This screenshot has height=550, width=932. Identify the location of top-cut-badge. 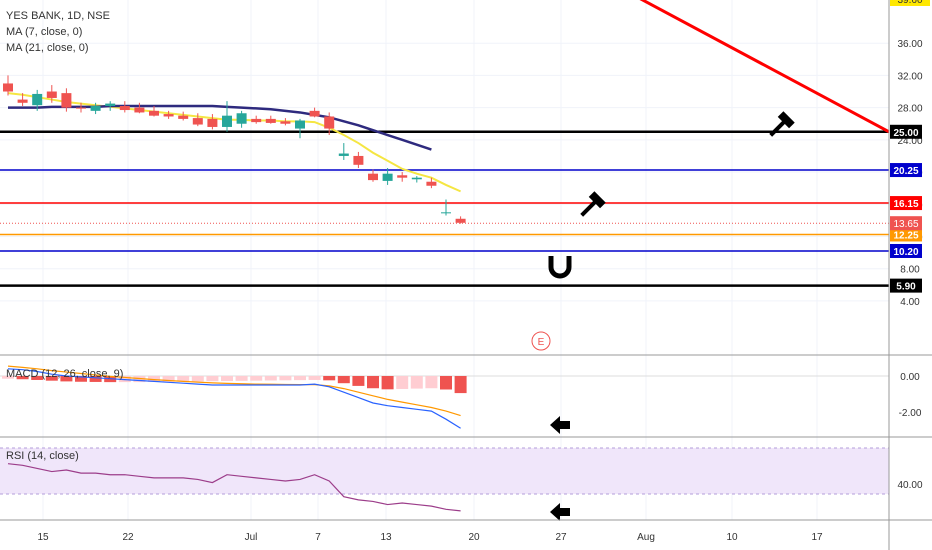
(910, 3).